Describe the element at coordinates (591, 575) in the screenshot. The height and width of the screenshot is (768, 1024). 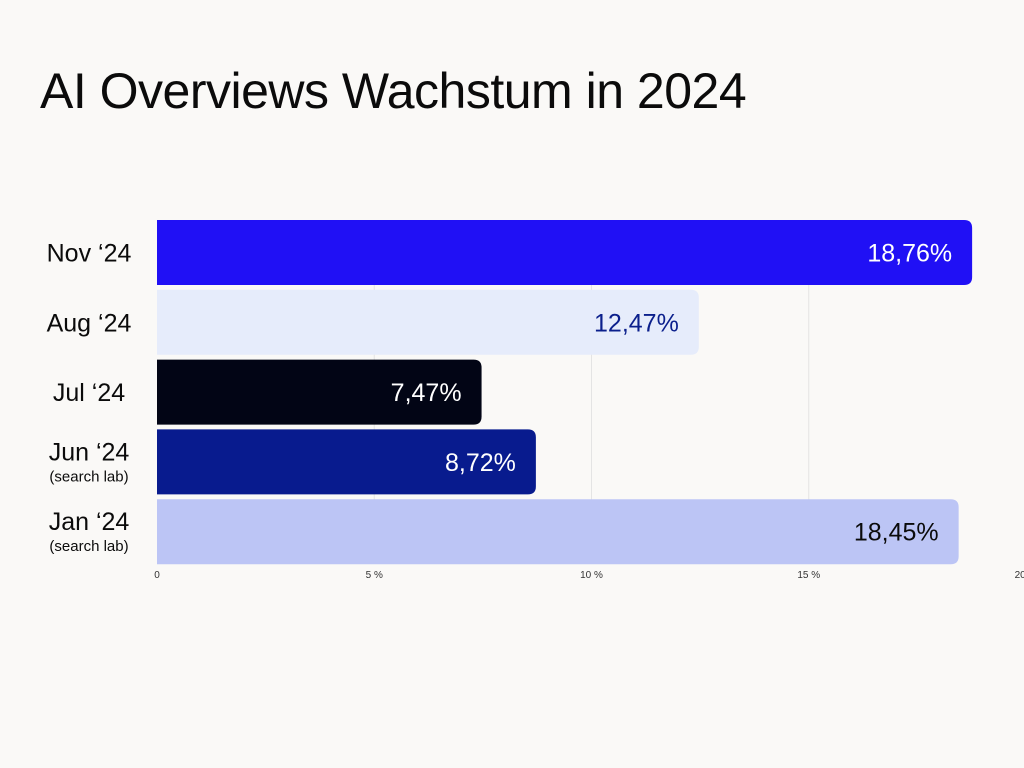
I see `x-tick-label: 10 %` at that location.